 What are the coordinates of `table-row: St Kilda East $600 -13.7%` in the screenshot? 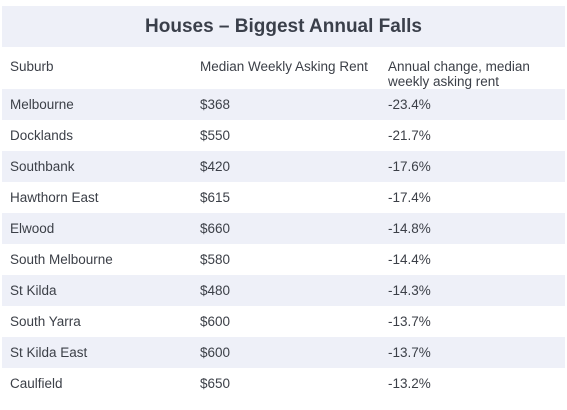 It's located at (283, 352).